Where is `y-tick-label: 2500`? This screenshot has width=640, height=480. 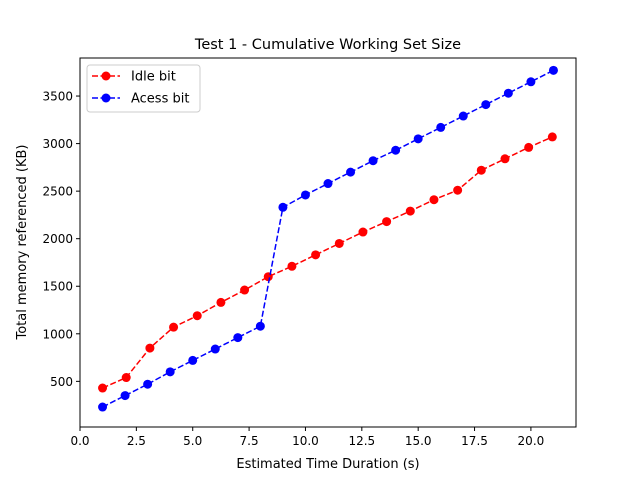
y-tick-label: 2500 is located at coordinates (57, 192).